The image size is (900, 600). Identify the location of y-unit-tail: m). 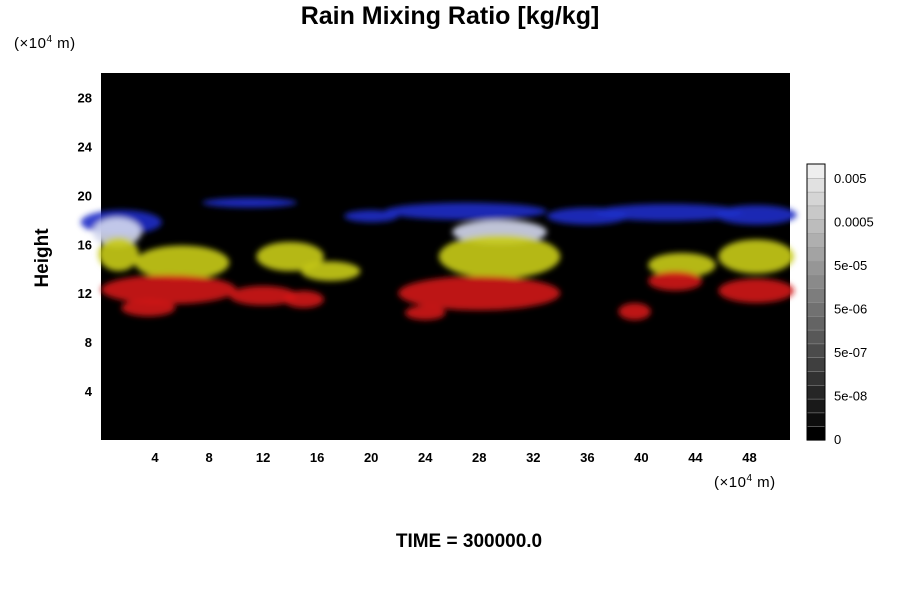
(64, 43).